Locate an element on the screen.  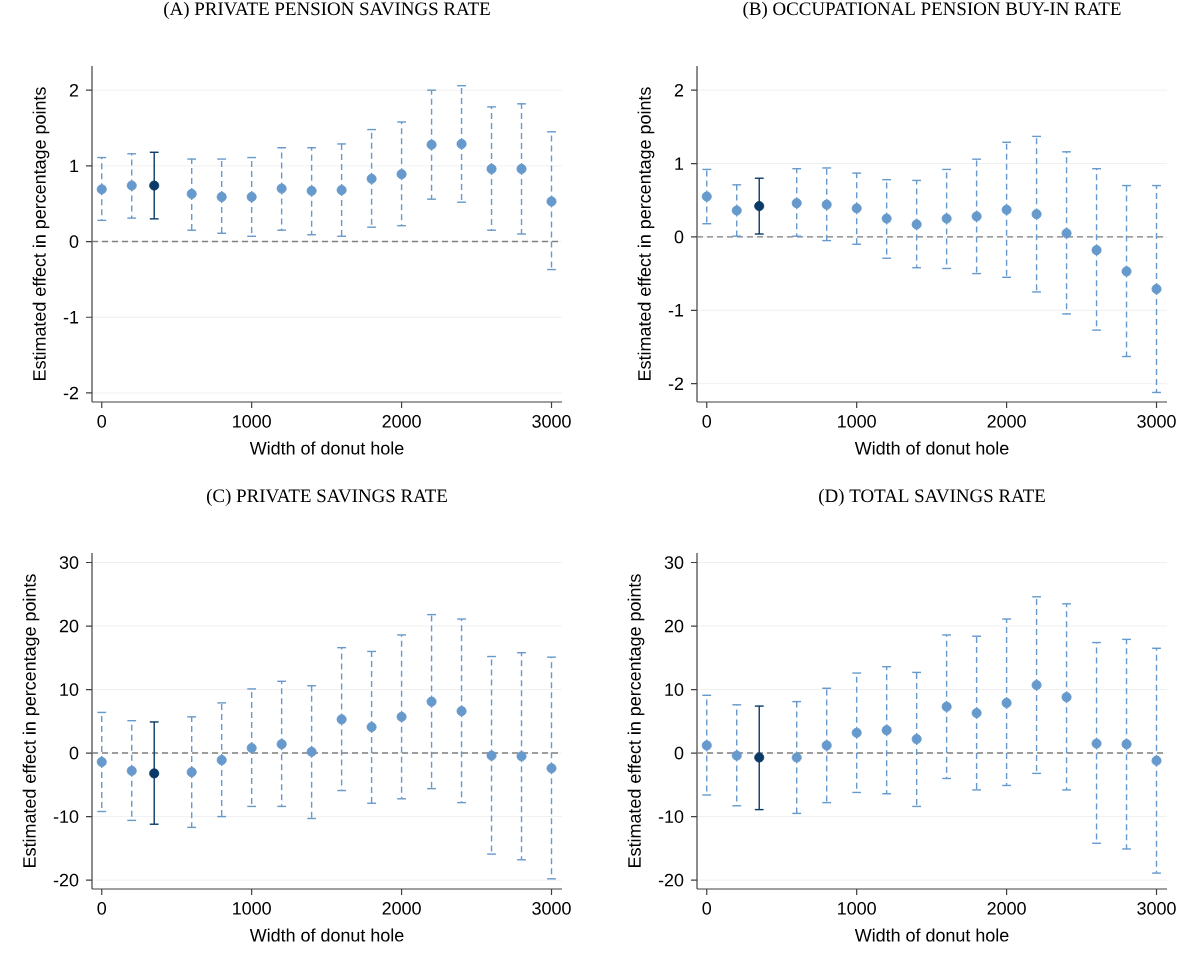
y-tick-label: -1 is located at coordinates (676, 310).